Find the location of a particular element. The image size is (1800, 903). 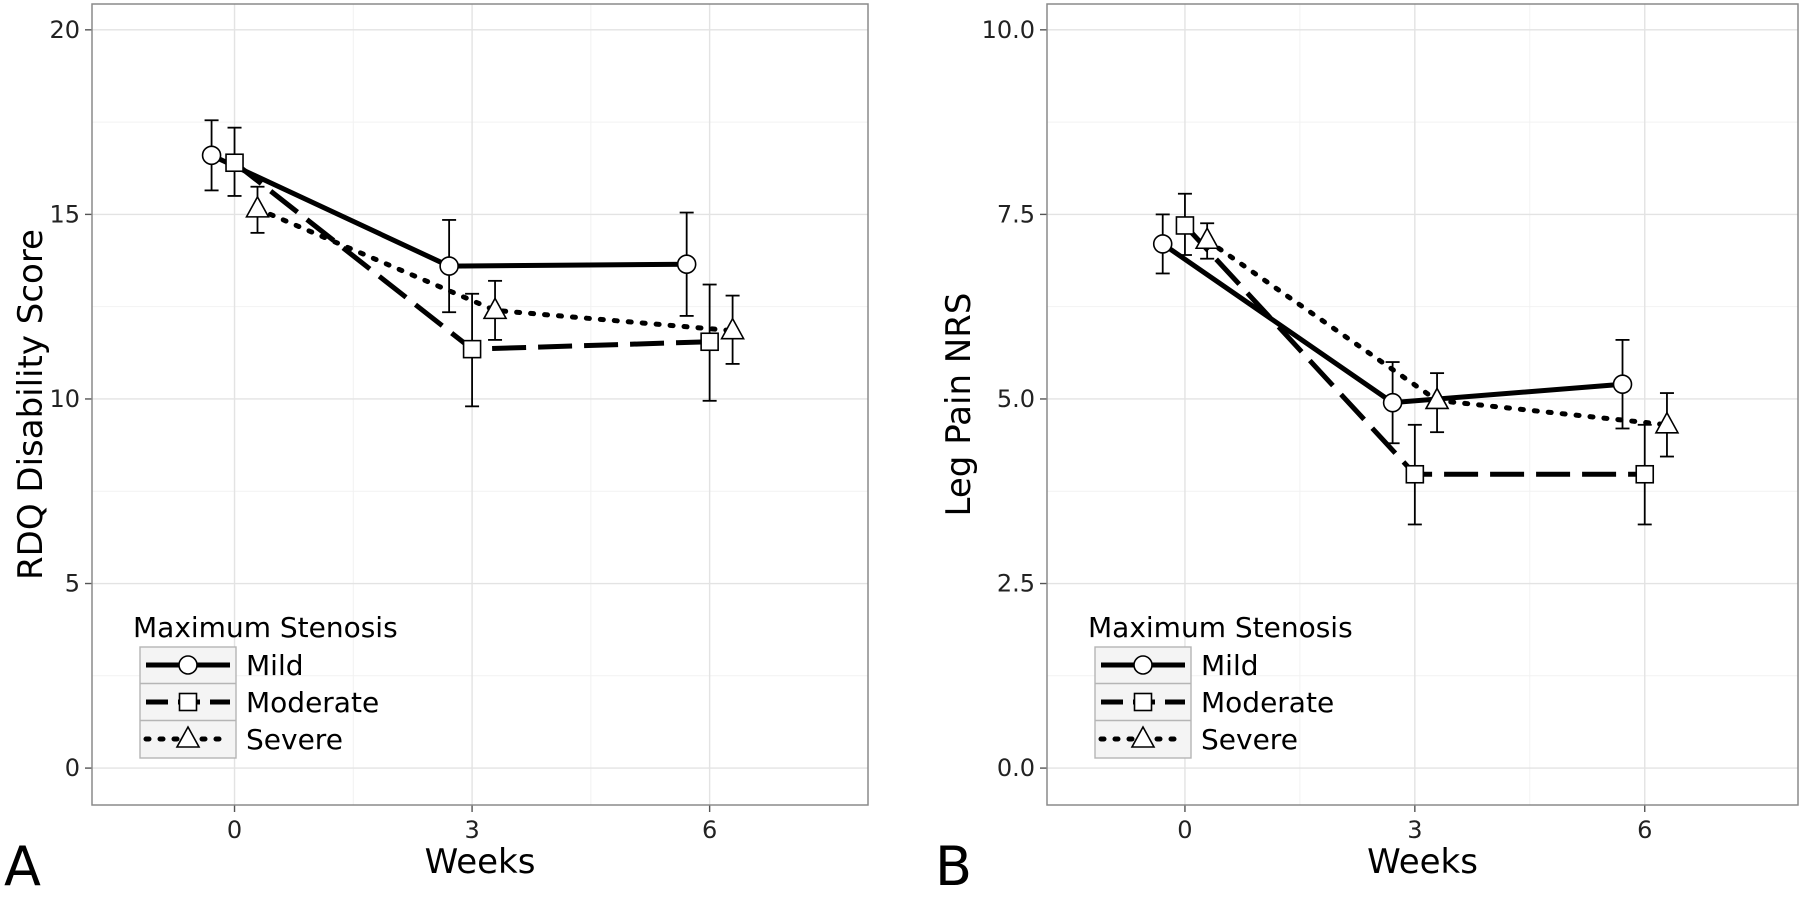

panel-letter: A is located at coordinates (22, 866).